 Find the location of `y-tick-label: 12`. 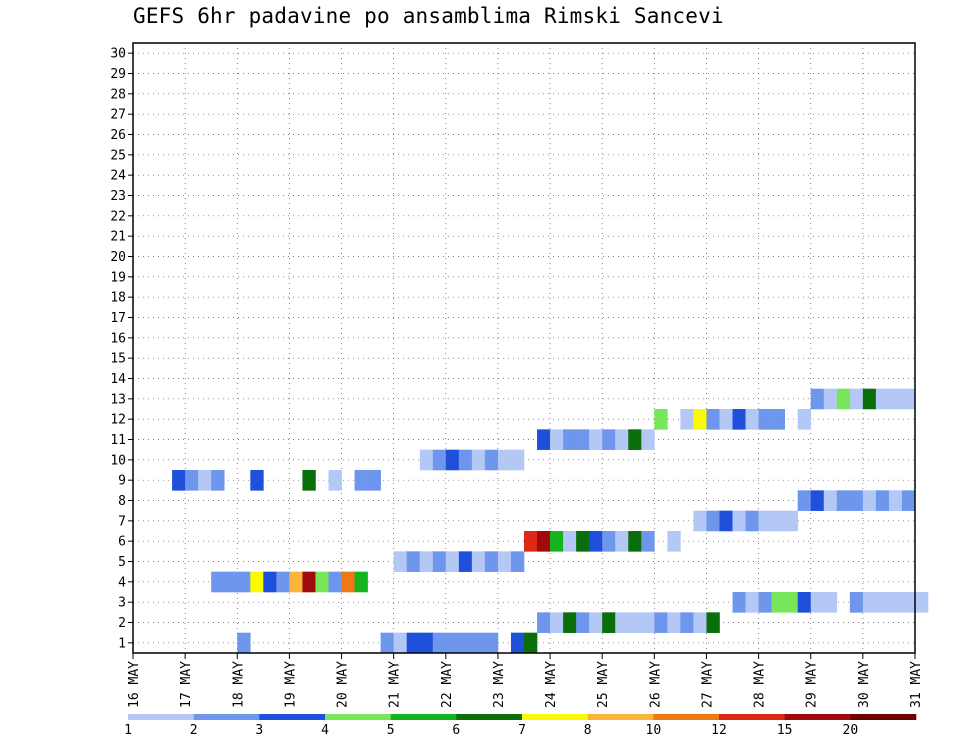

y-tick-label: 12 is located at coordinates (118, 420).